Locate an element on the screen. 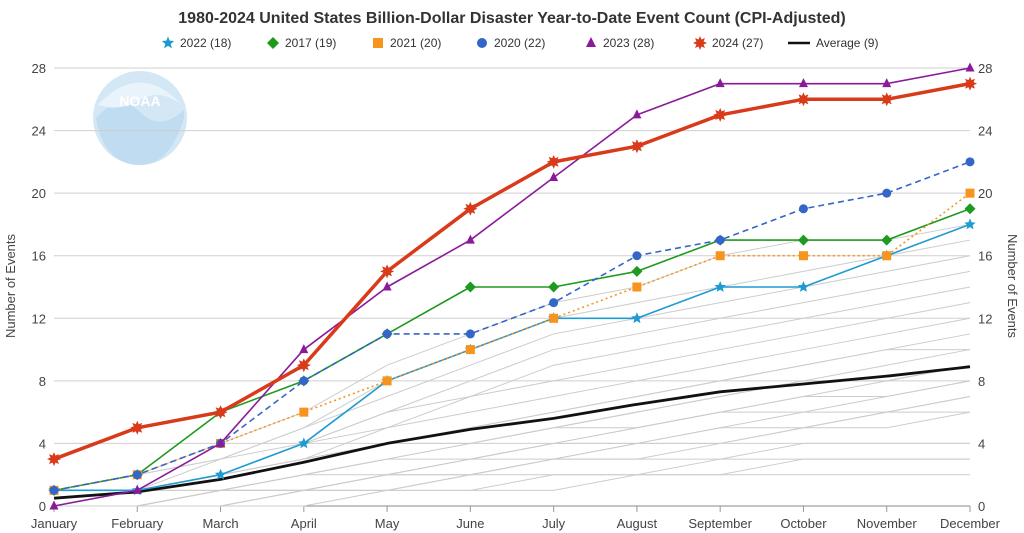 The width and height of the screenshot is (1024, 533). y-tick-label-right: 16 is located at coordinates (985, 256).